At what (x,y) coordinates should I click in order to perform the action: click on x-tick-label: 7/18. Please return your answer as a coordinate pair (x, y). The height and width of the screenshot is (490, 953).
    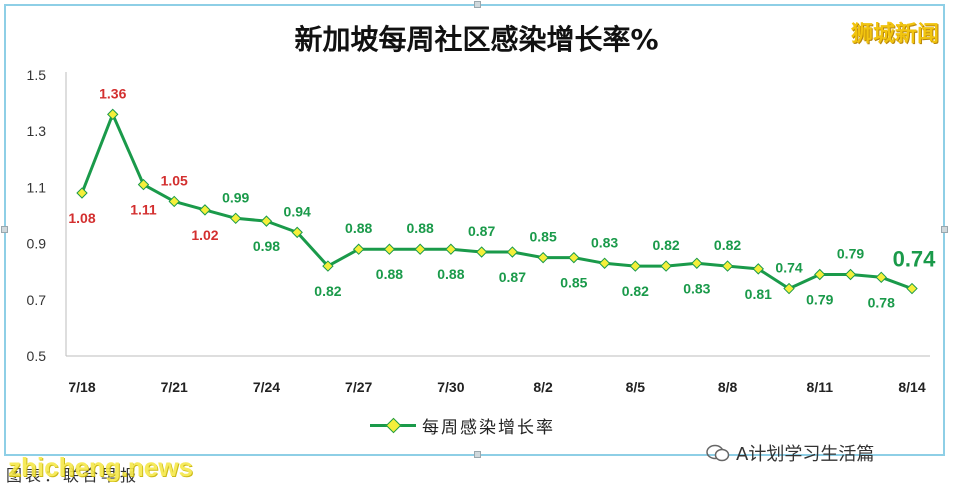
    Looking at the image, I should click on (81, 387).